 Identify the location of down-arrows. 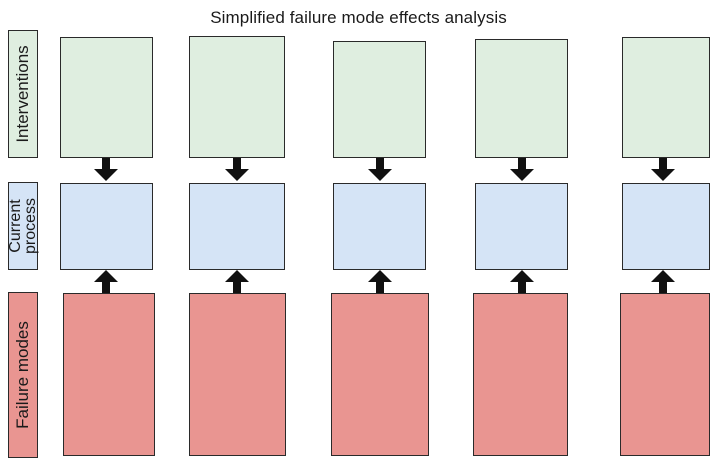
(384, 169).